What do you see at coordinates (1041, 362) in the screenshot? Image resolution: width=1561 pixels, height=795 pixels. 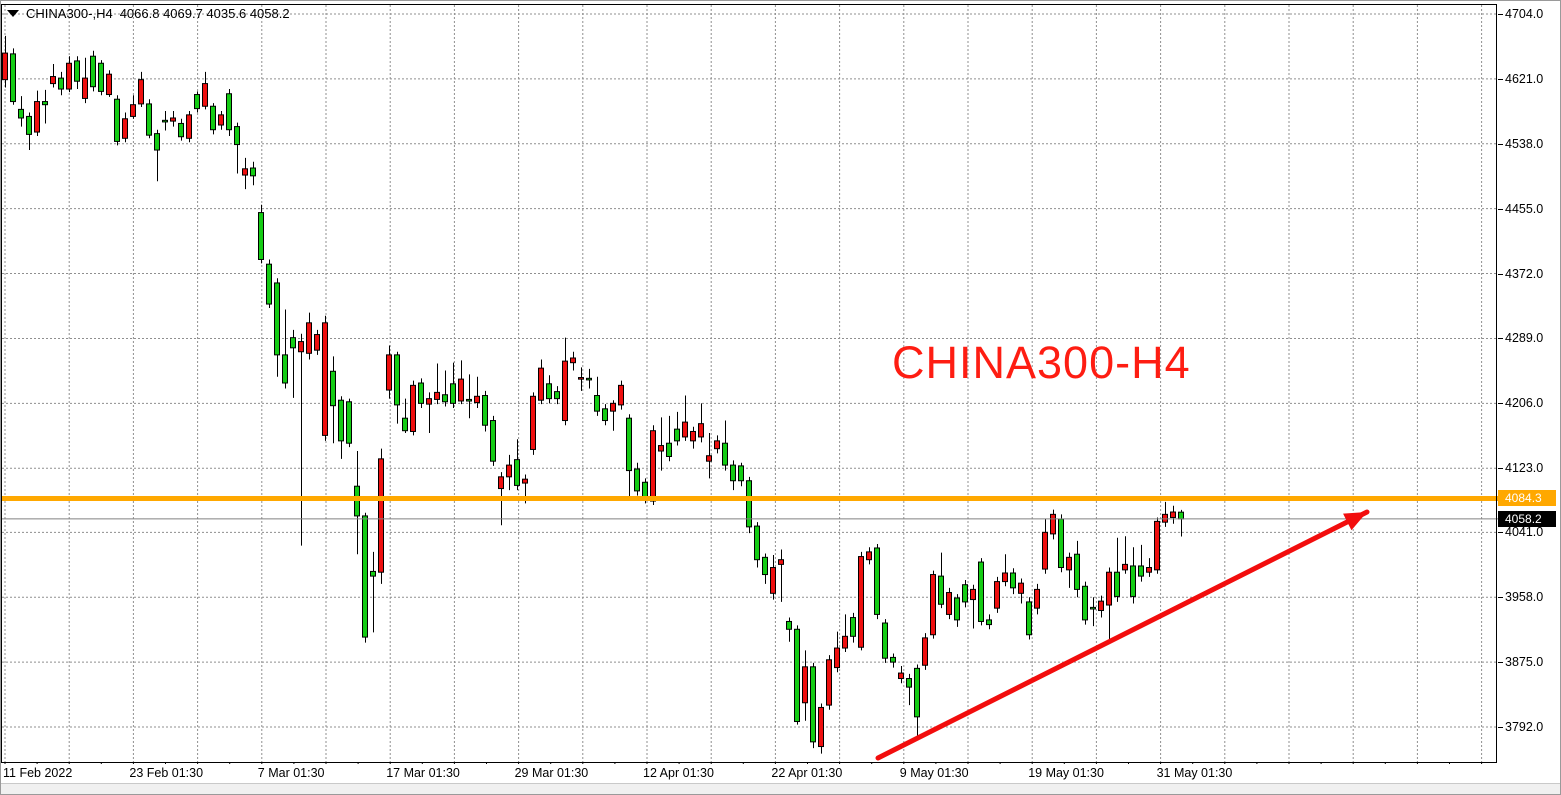 I see `annotation-text: CHINA300-H4` at bounding box center [1041, 362].